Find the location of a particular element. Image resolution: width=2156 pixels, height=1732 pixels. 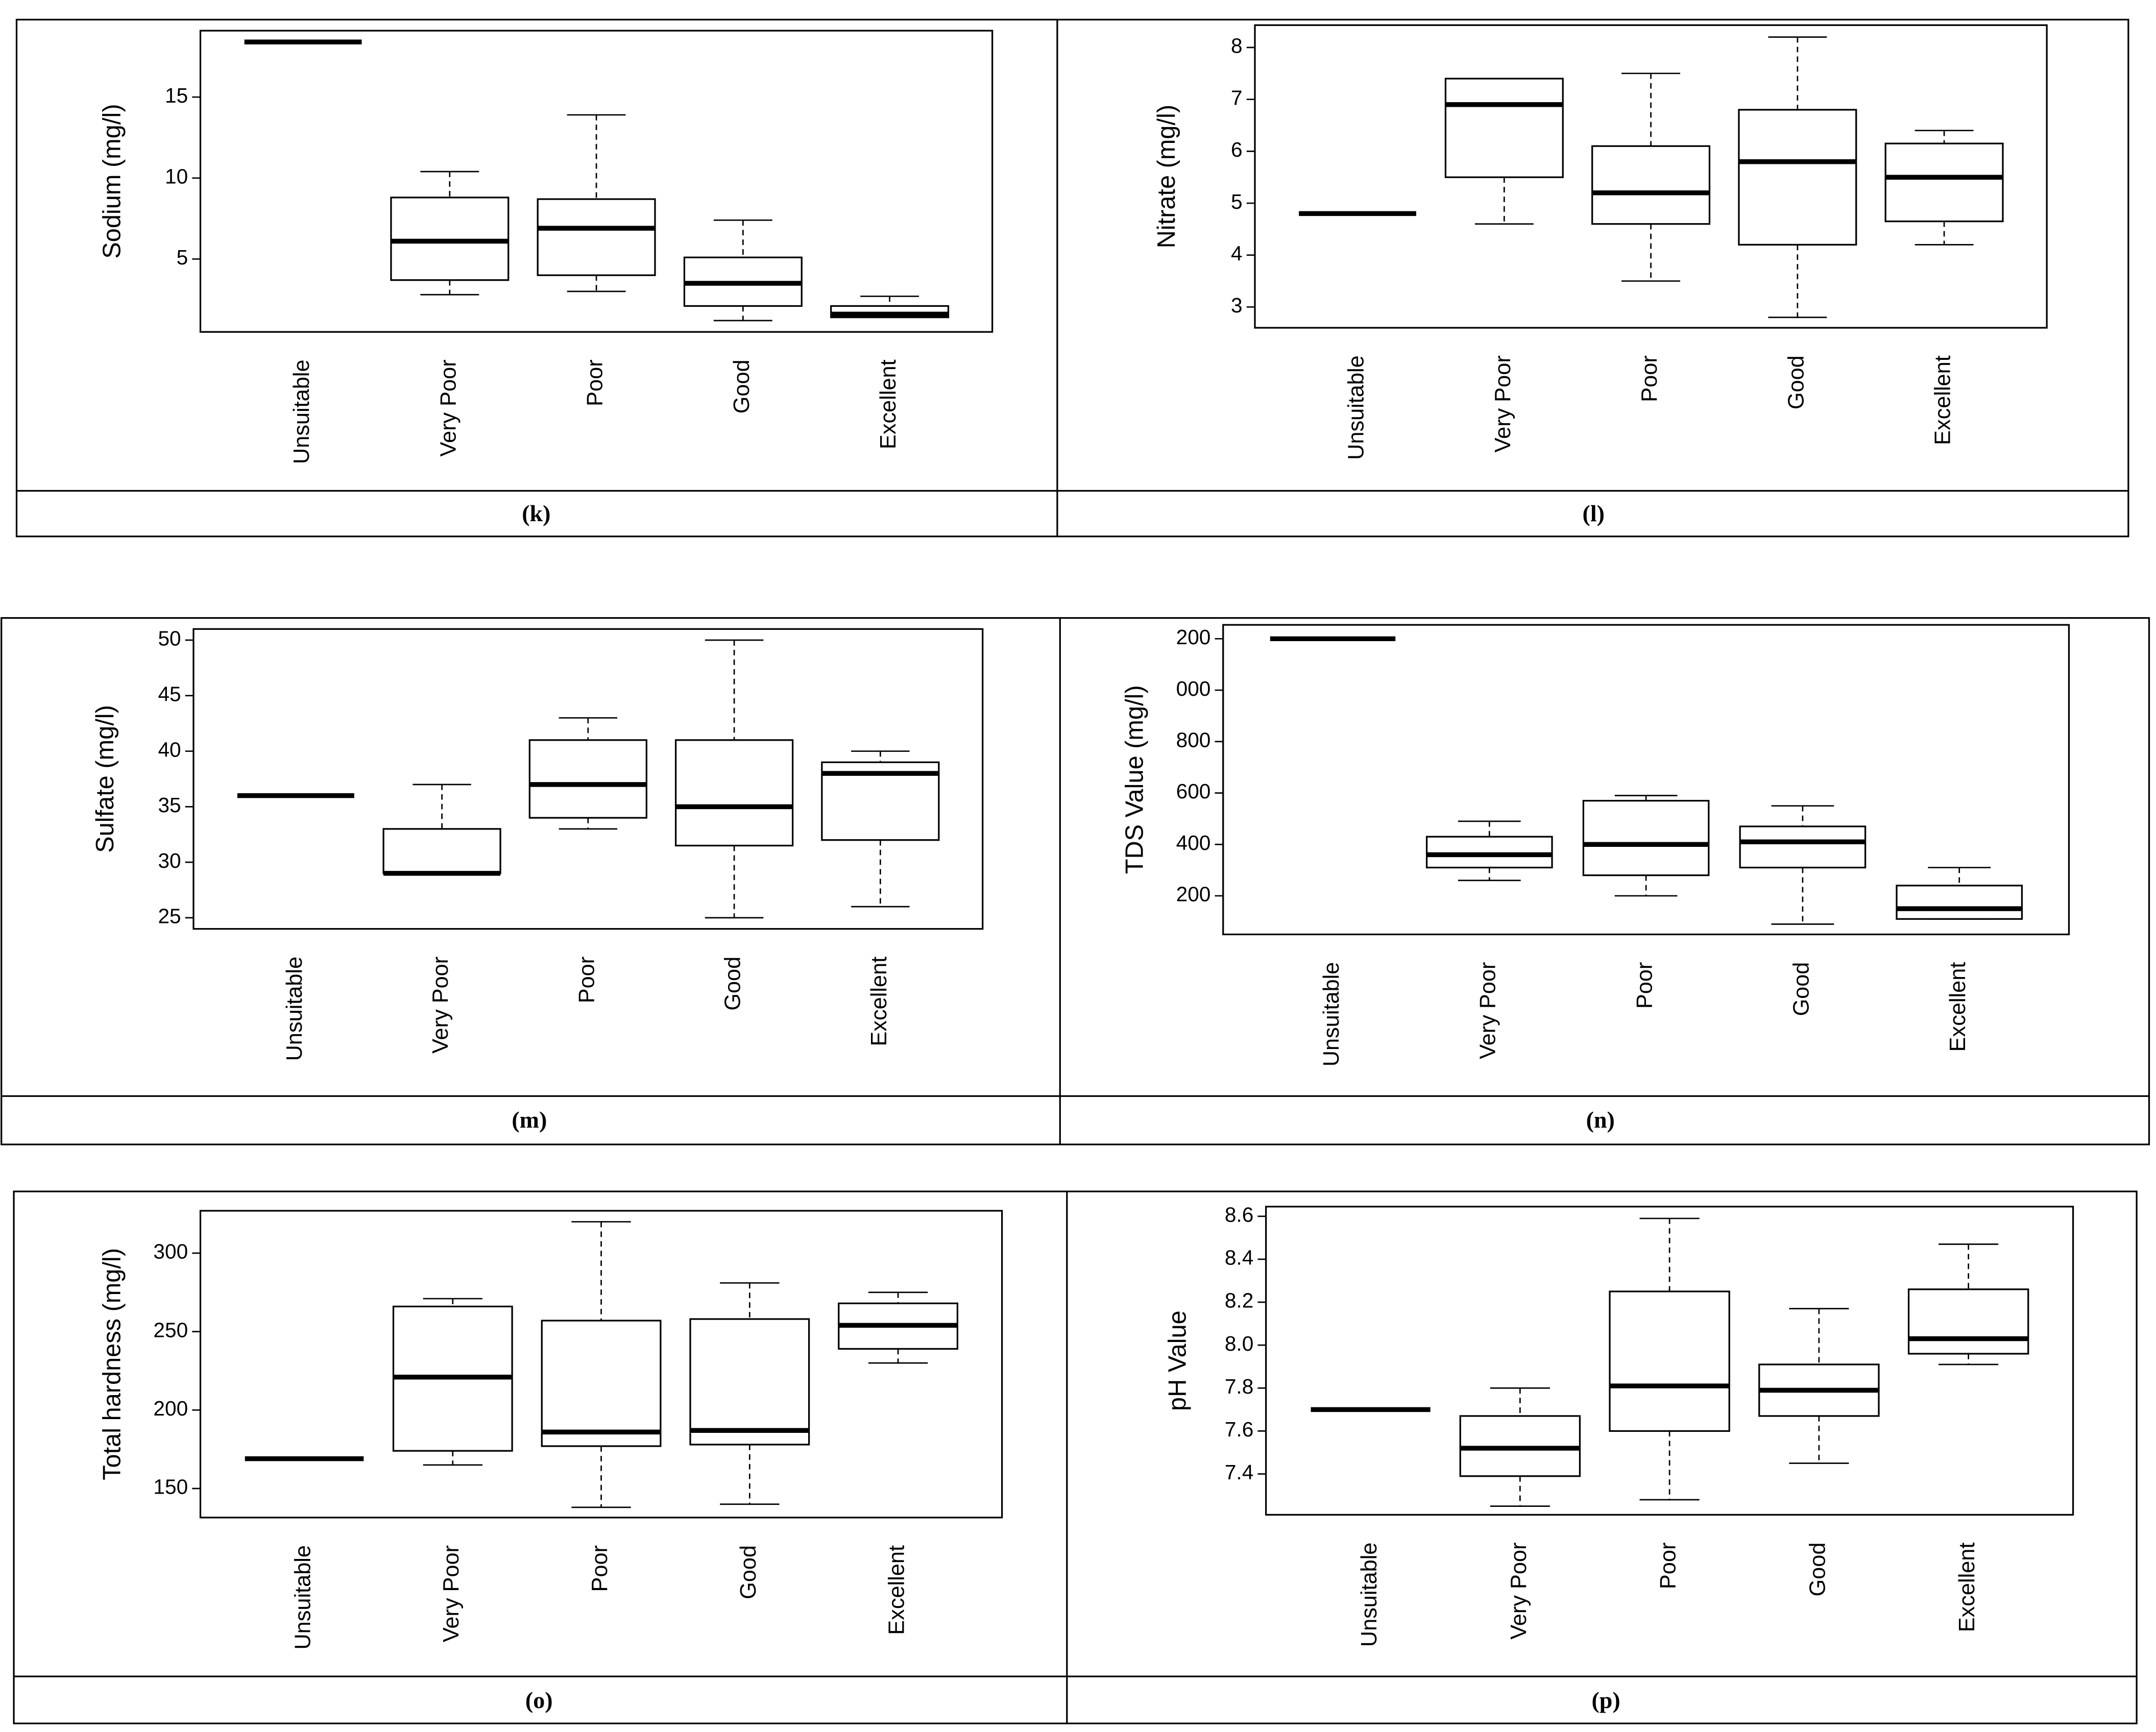

y-axis-label: Nitrate (mg/l) is located at coordinates (1166, 177).